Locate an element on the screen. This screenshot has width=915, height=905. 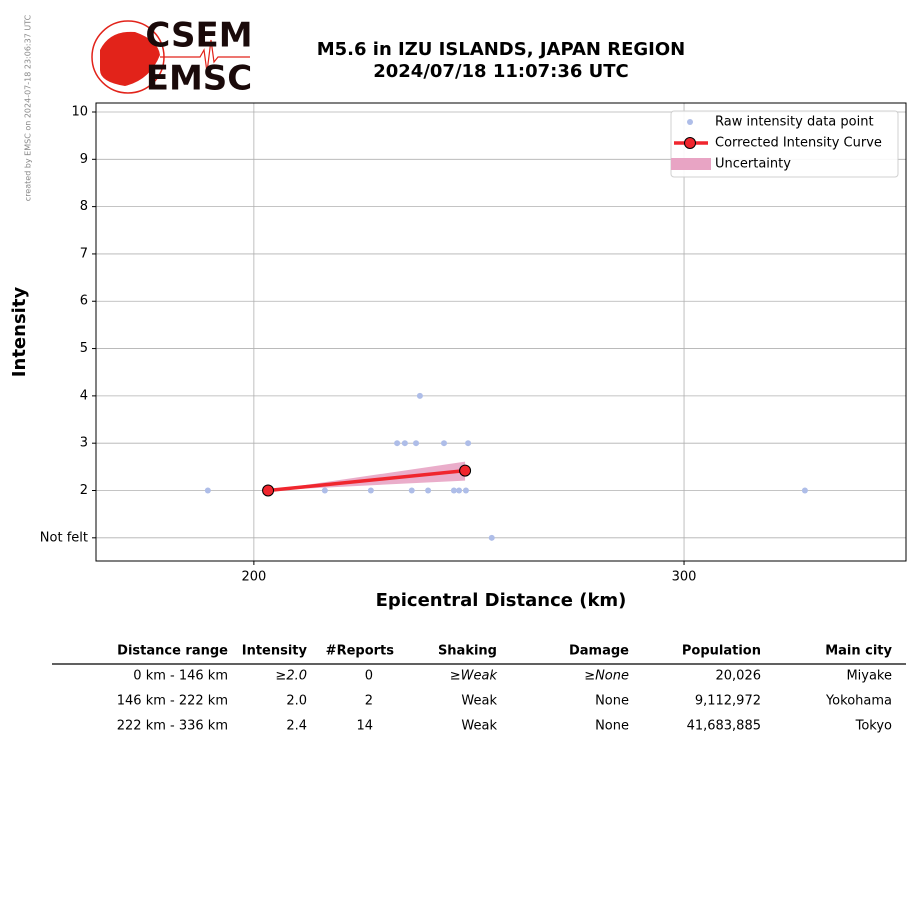
y-tick-label: 9 is located at coordinates (84, 159).